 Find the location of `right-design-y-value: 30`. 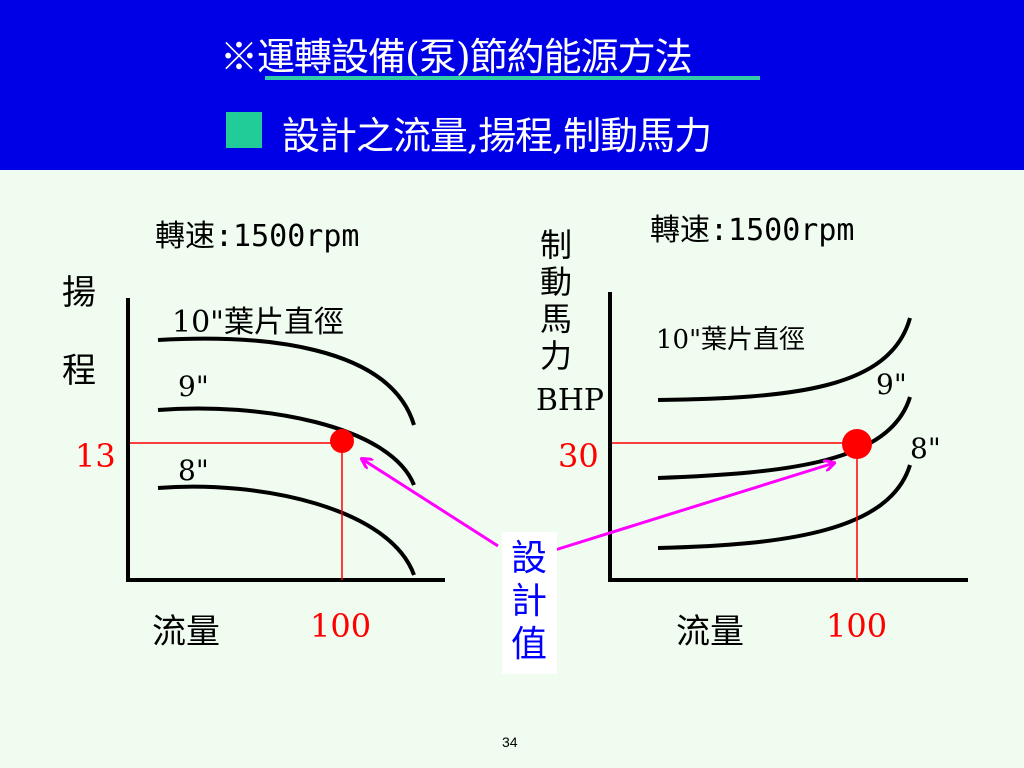

right-design-y-value: 30 is located at coordinates (578, 456).